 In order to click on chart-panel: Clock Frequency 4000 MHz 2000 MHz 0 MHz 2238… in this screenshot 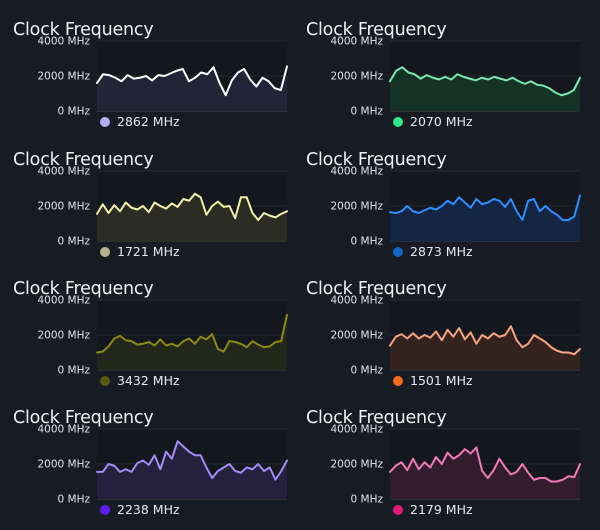, I will do `click(145, 457)`.